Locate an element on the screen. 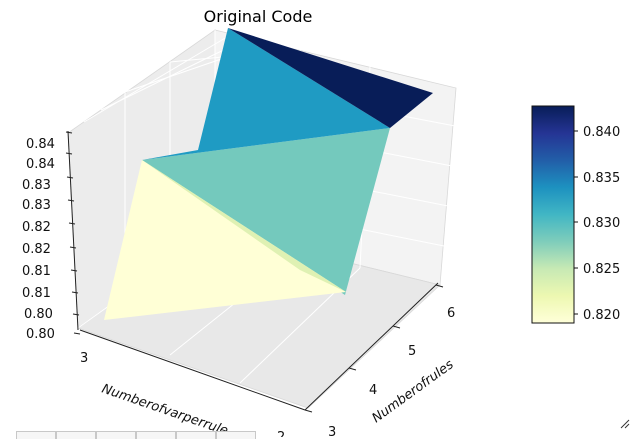 The image size is (640, 439). surface-patch-low is located at coordinates (225, 240).